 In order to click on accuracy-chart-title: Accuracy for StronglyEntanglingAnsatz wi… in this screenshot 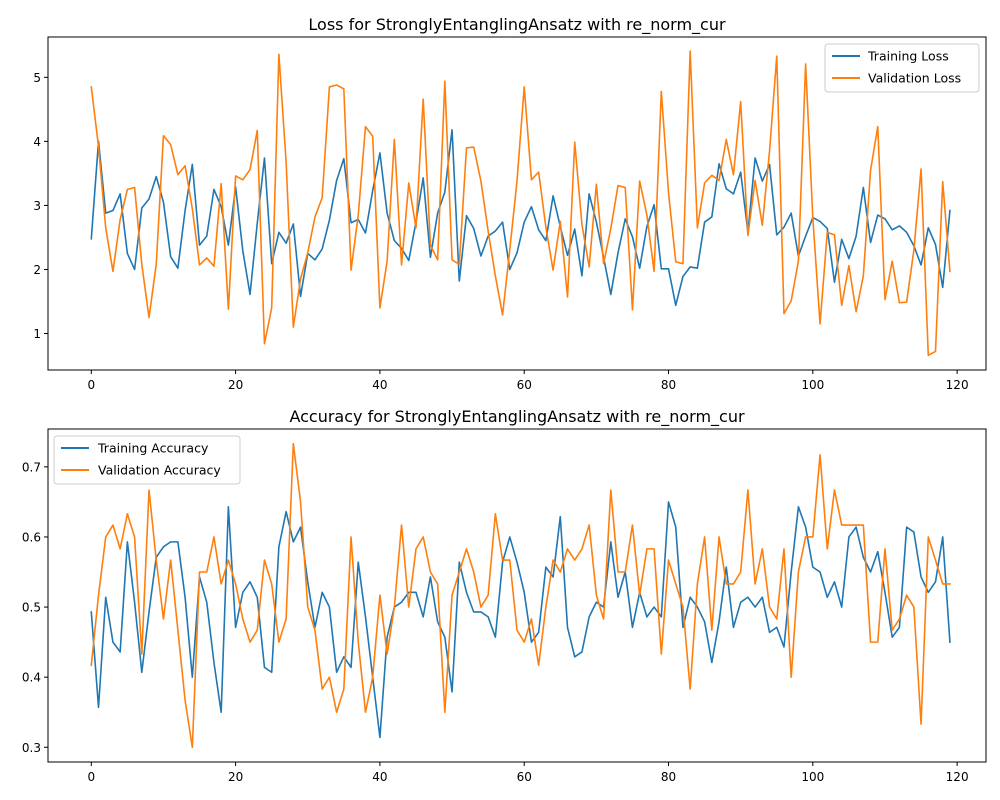, I will do `click(517, 417)`.